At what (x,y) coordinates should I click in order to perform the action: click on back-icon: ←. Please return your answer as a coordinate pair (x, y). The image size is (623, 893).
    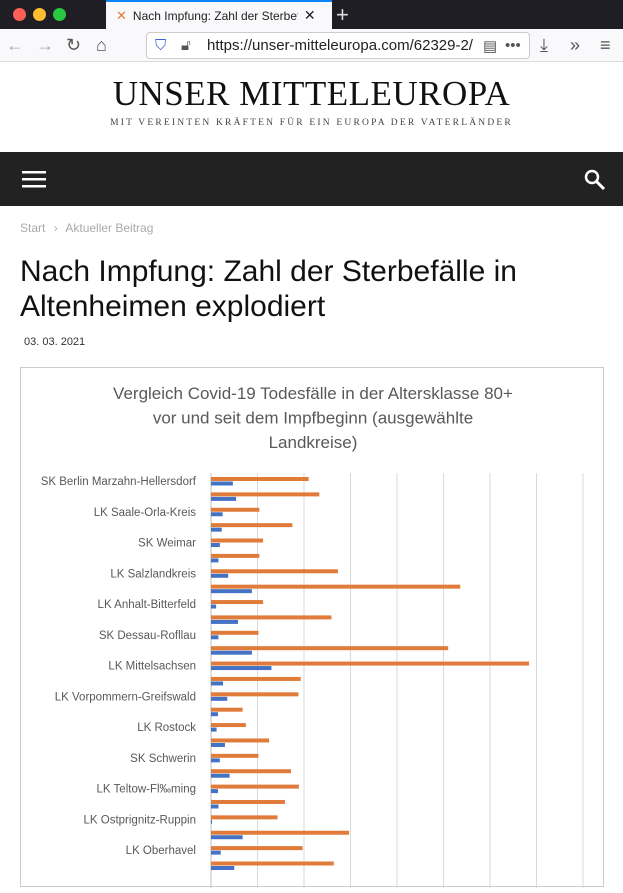
    Looking at the image, I should click on (15, 45).